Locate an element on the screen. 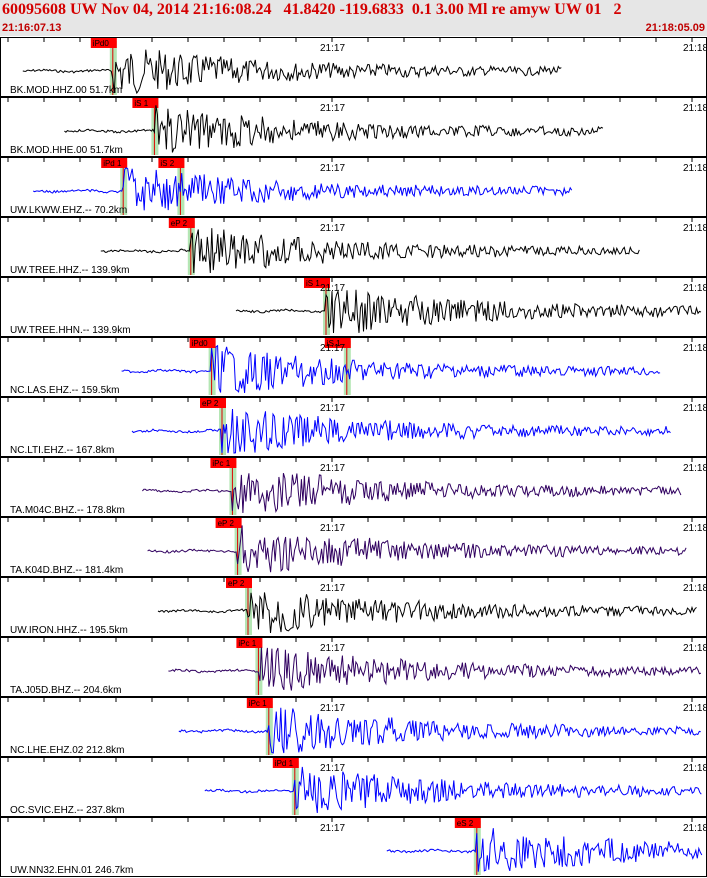 This screenshot has width=707, height=878. pick-label: eS 2 is located at coordinates (465, 823).